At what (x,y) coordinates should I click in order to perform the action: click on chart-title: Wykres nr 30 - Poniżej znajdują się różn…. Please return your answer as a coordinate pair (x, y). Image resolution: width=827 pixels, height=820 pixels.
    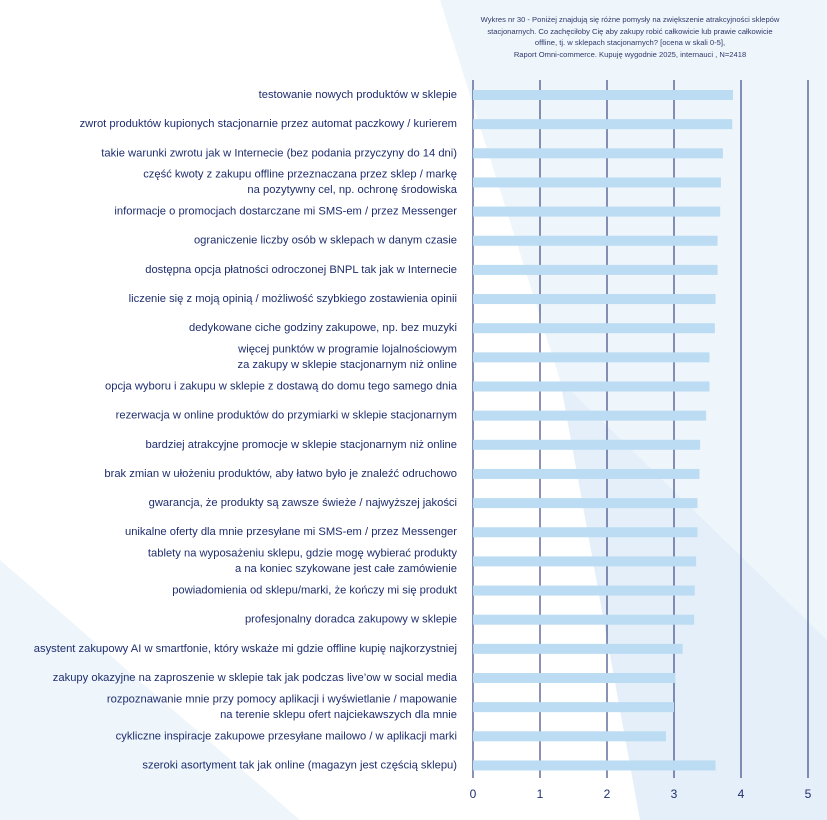
    Looking at the image, I should click on (630, 37).